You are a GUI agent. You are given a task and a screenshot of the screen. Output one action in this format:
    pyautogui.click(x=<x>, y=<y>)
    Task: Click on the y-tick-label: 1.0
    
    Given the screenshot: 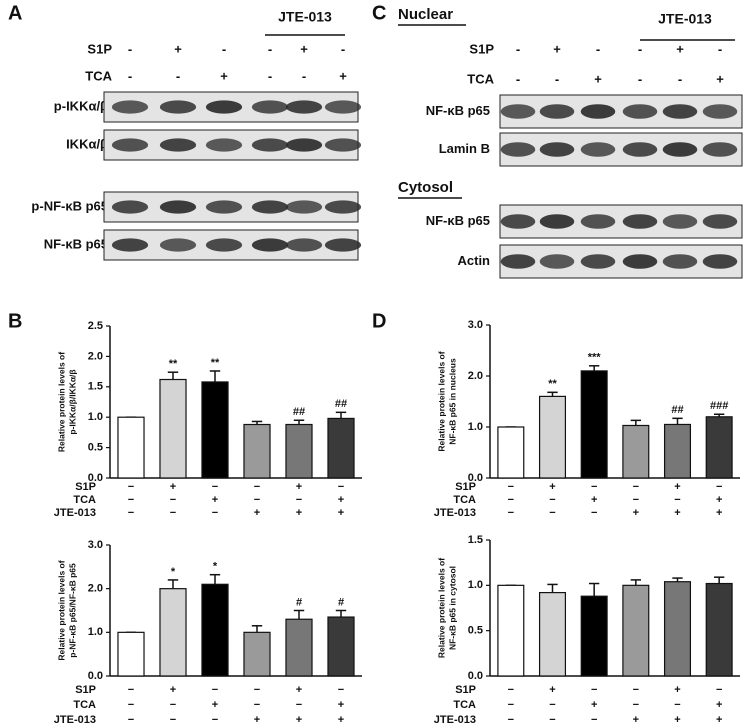 What is the action you would take?
    pyautogui.click(x=95, y=632)
    